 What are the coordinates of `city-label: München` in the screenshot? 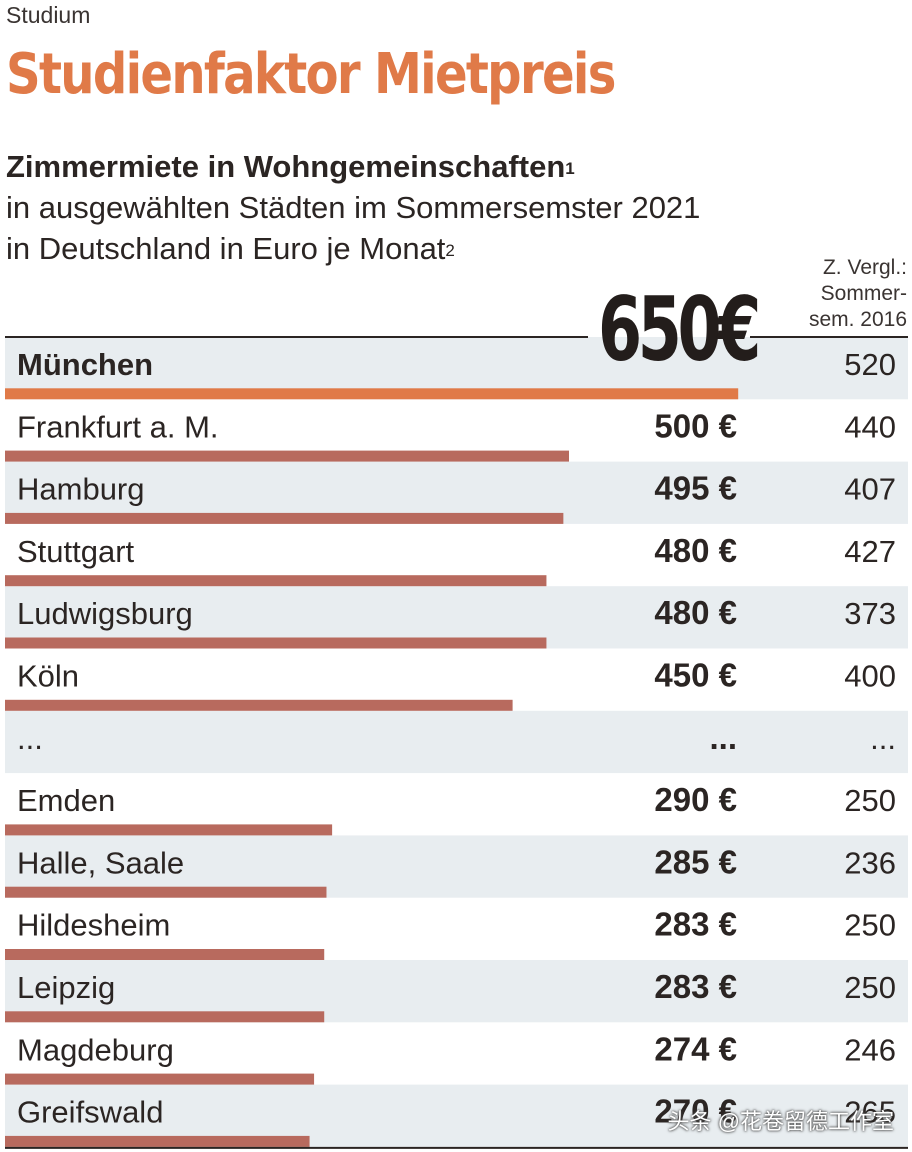 It's located at (85, 364).